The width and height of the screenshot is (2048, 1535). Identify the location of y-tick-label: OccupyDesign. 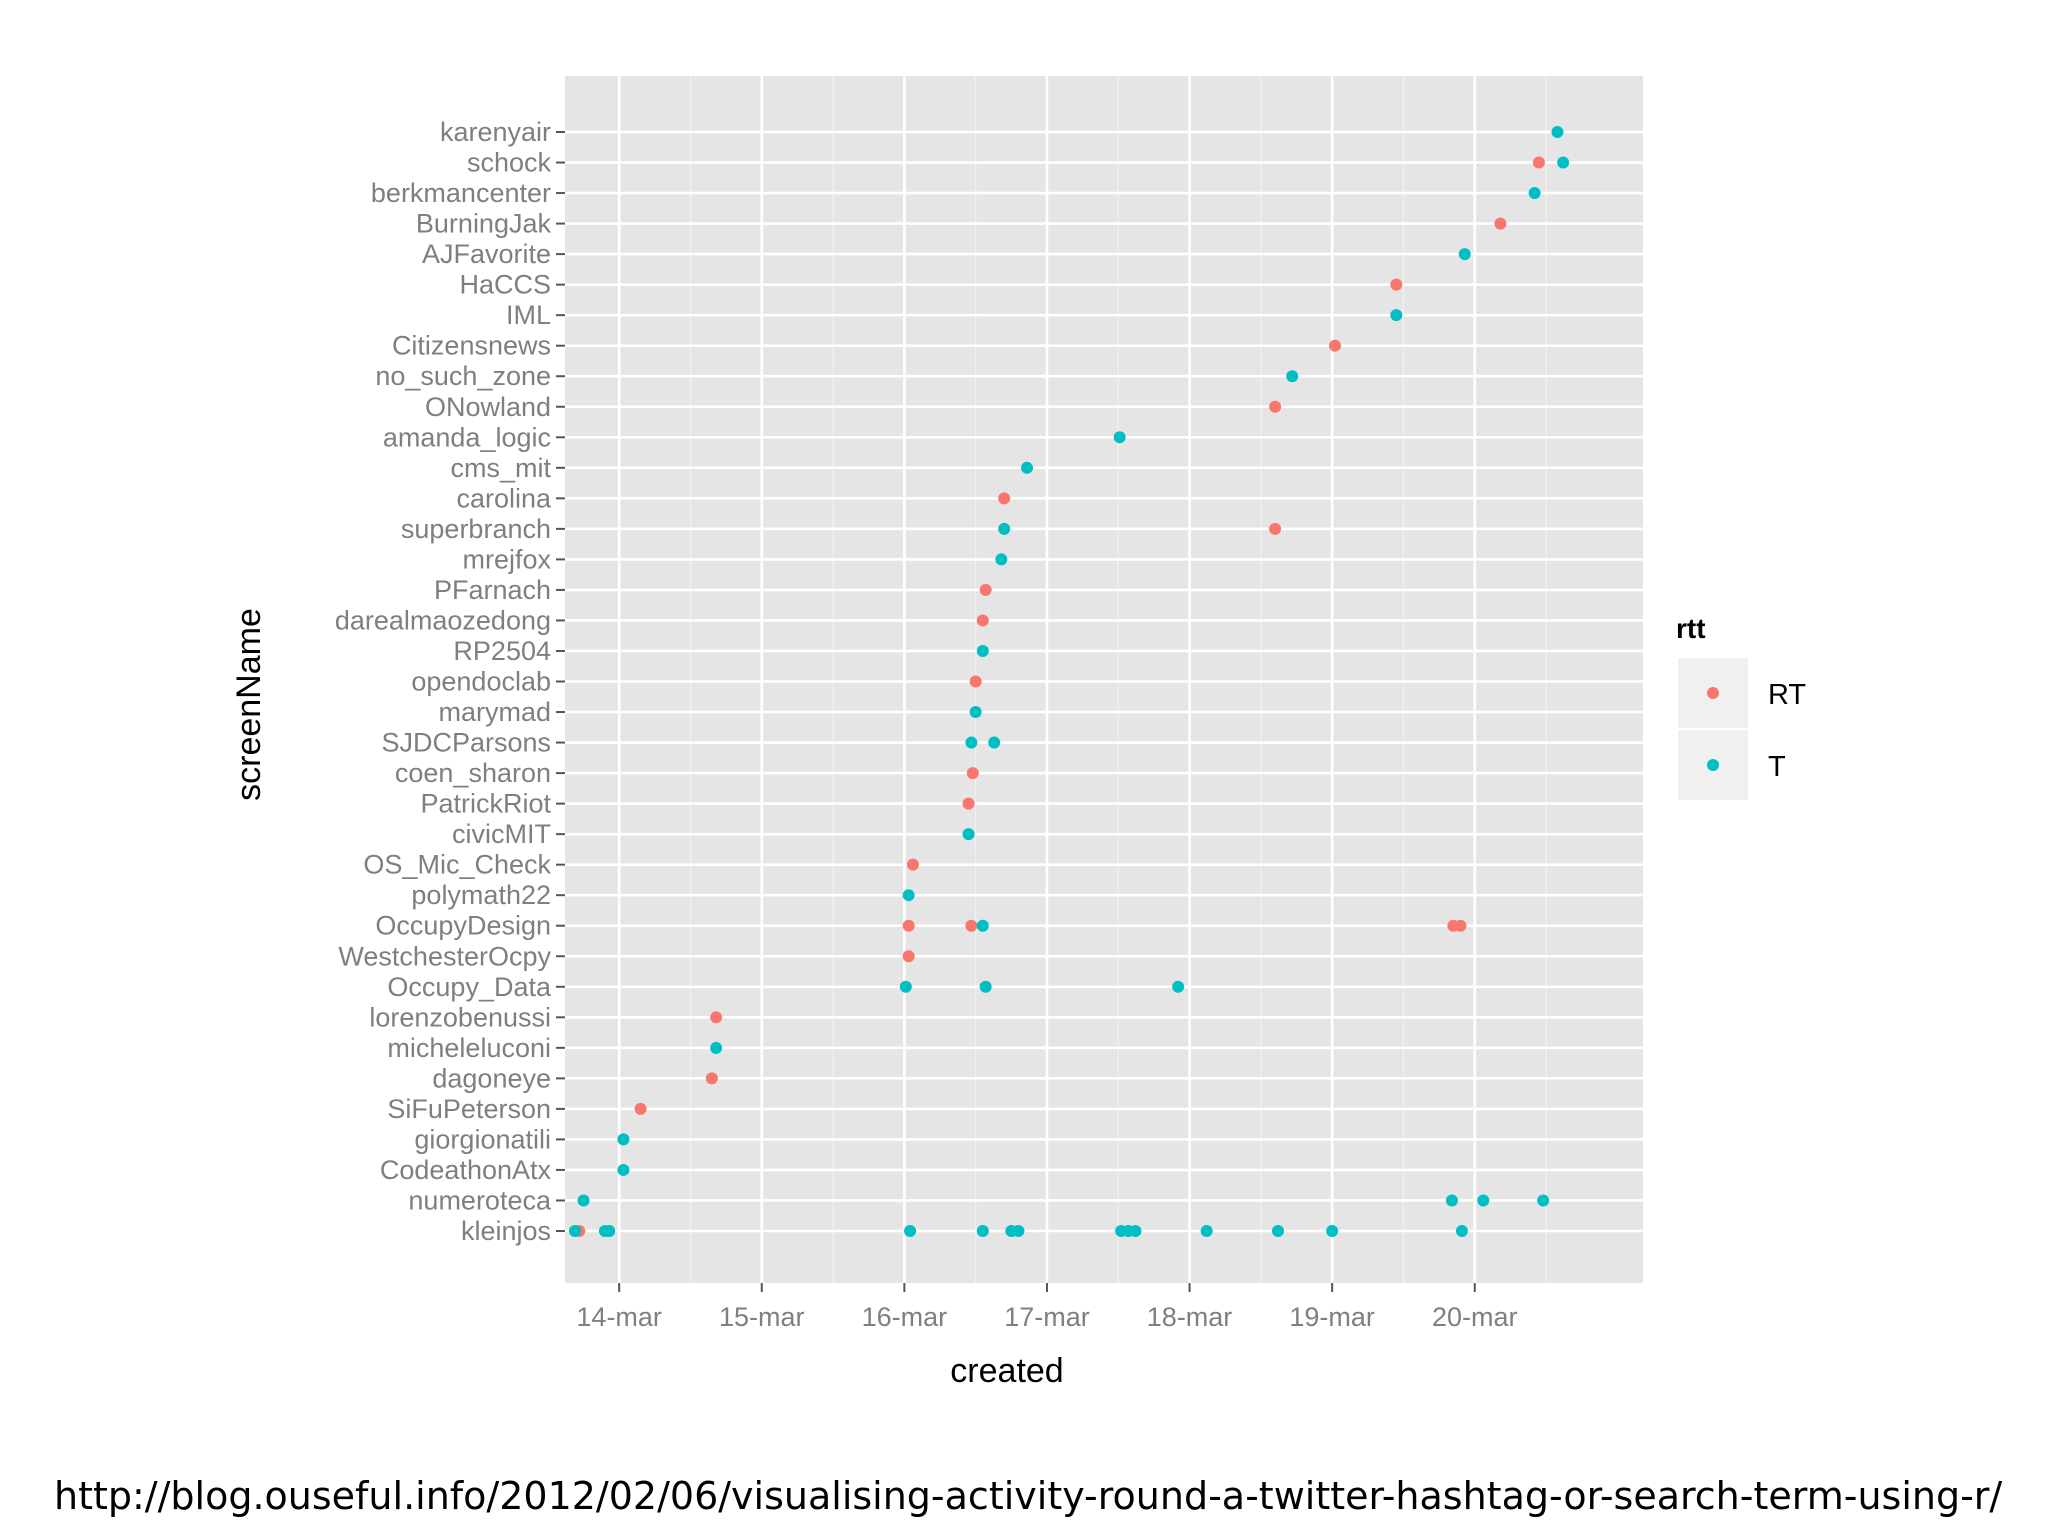
(463, 926).